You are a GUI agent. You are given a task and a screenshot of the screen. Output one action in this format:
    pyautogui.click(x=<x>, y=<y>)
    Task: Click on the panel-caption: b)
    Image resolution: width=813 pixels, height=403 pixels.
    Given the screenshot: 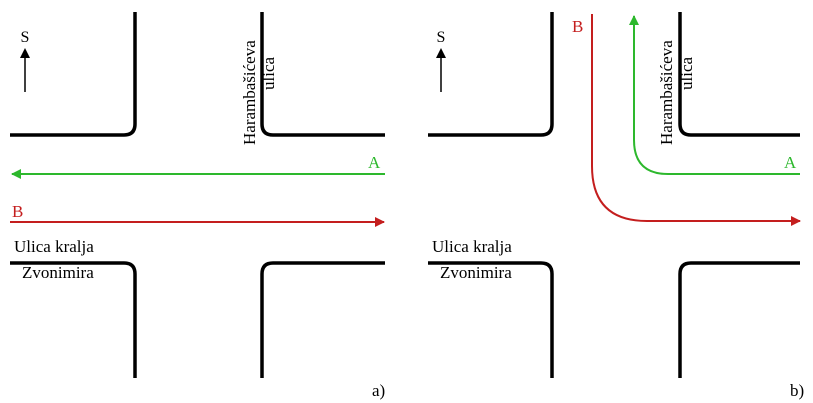 What is the action you would take?
    pyautogui.click(x=797, y=390)
    